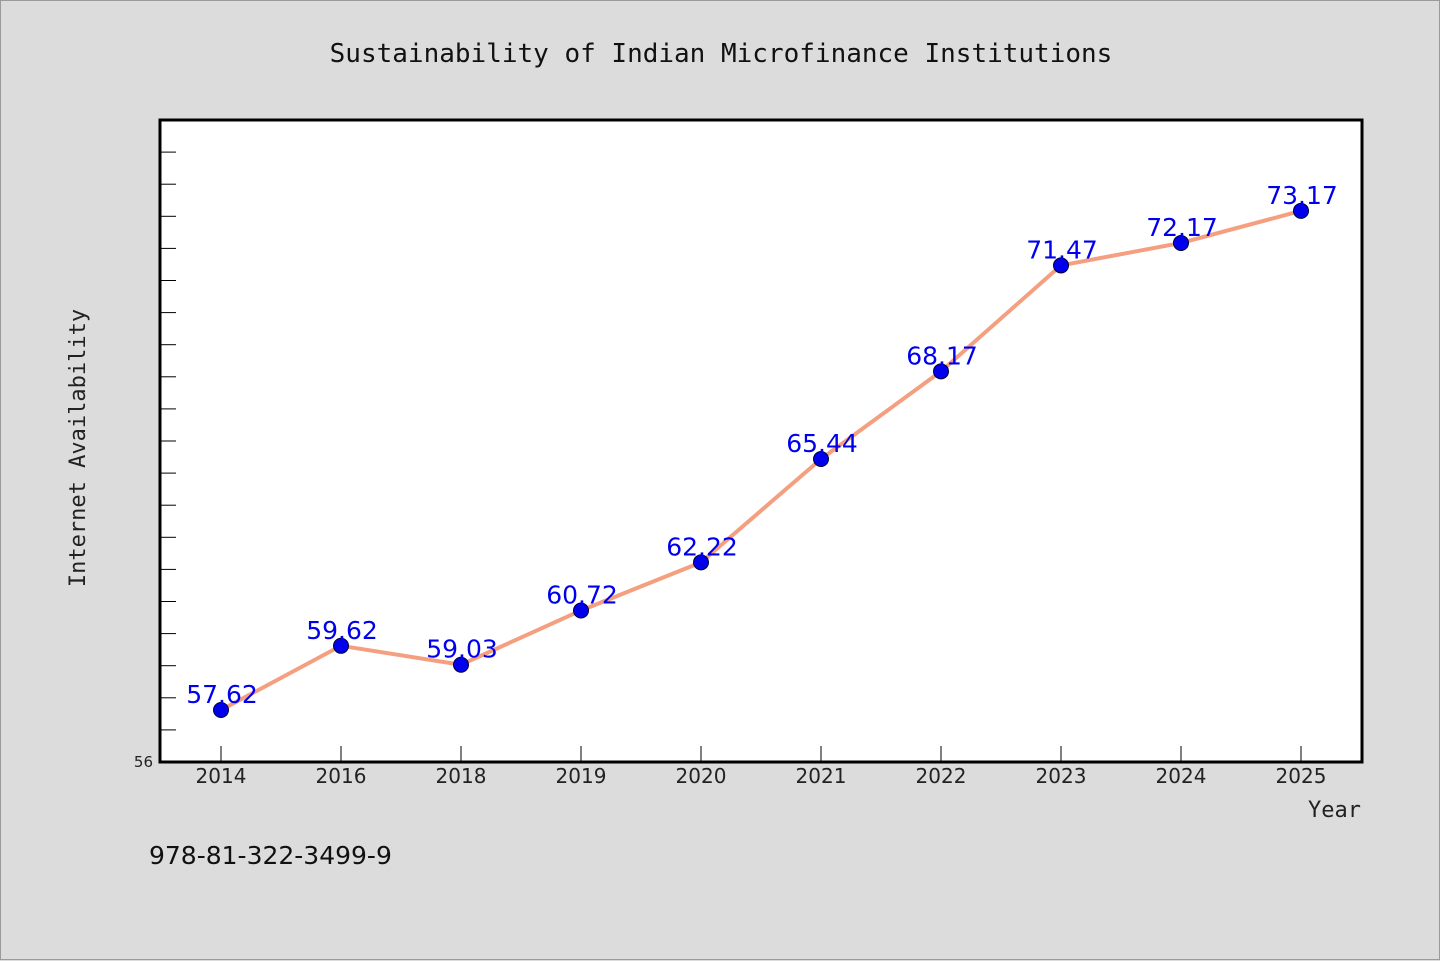 The height and width of the screenshot is (961, 1440). What do you see at coordinates (1181, 776) in the screenshot?
I see `x-tick-label: 2024` at bounding box center [1181, 776].